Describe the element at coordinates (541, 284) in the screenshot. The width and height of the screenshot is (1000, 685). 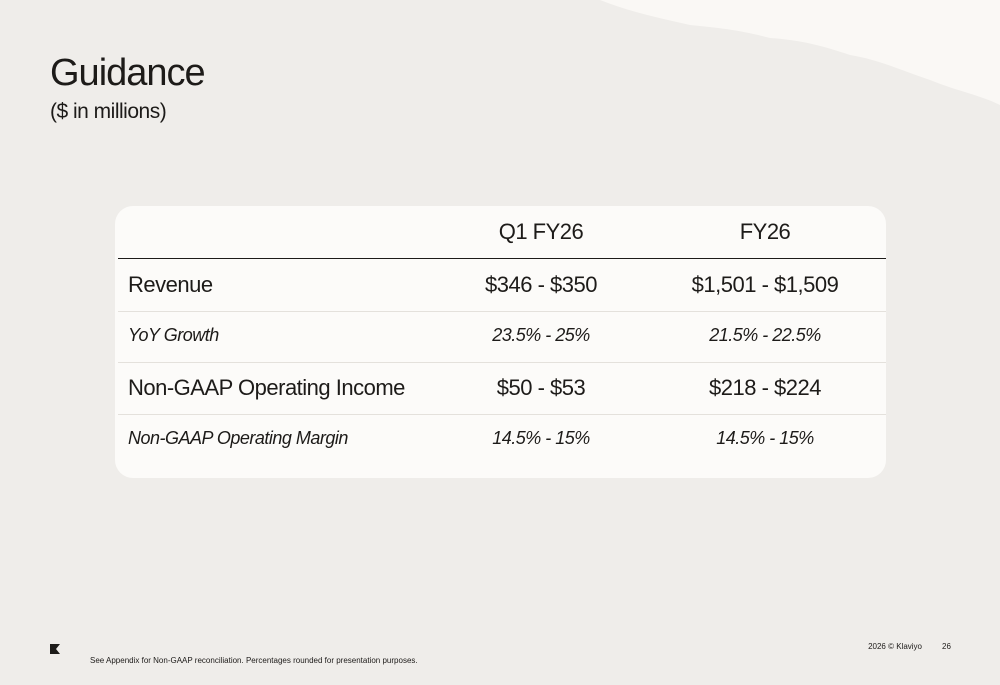
I see `cell-value: $346 - $350` at that location.